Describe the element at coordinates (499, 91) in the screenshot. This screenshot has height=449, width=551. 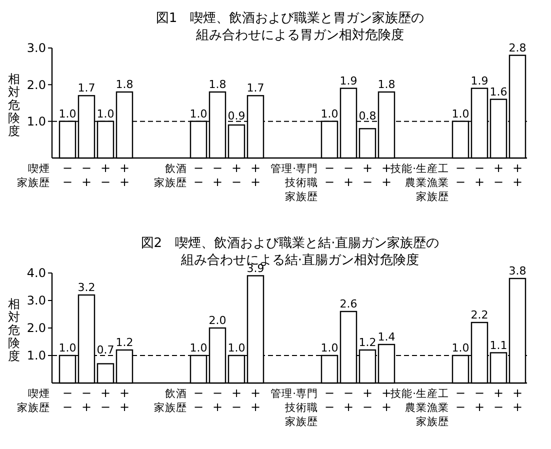
I see `data-label: 1.6` at that location.